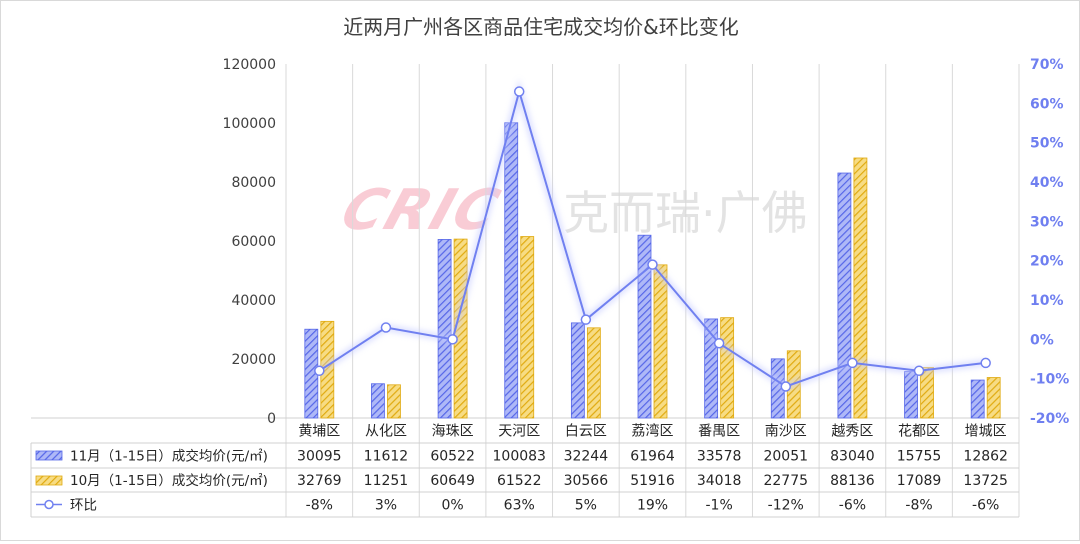 This screenshot has width=1080, height=544. What do you see at coordinates (519, 457) in the screenshot?
I see `nov-value-label: 100083` at bounding box center [519, 457].